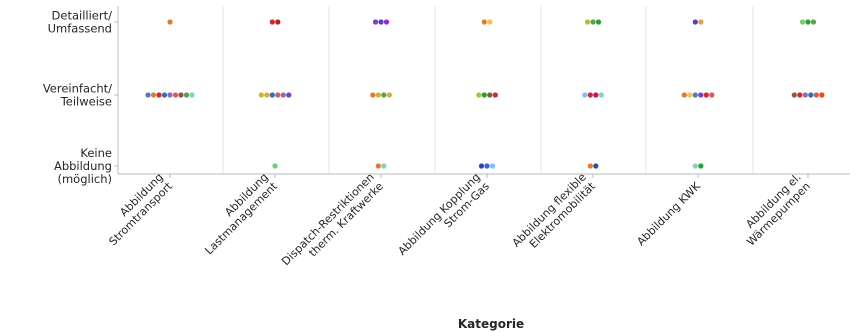 The image size is (859, 333). What do you see at coordinates (444, 218) in the screenshot?
I see `x-tick-label-4: Abbildung KopplungStrom-Gas` at bounding box center [444, 218].